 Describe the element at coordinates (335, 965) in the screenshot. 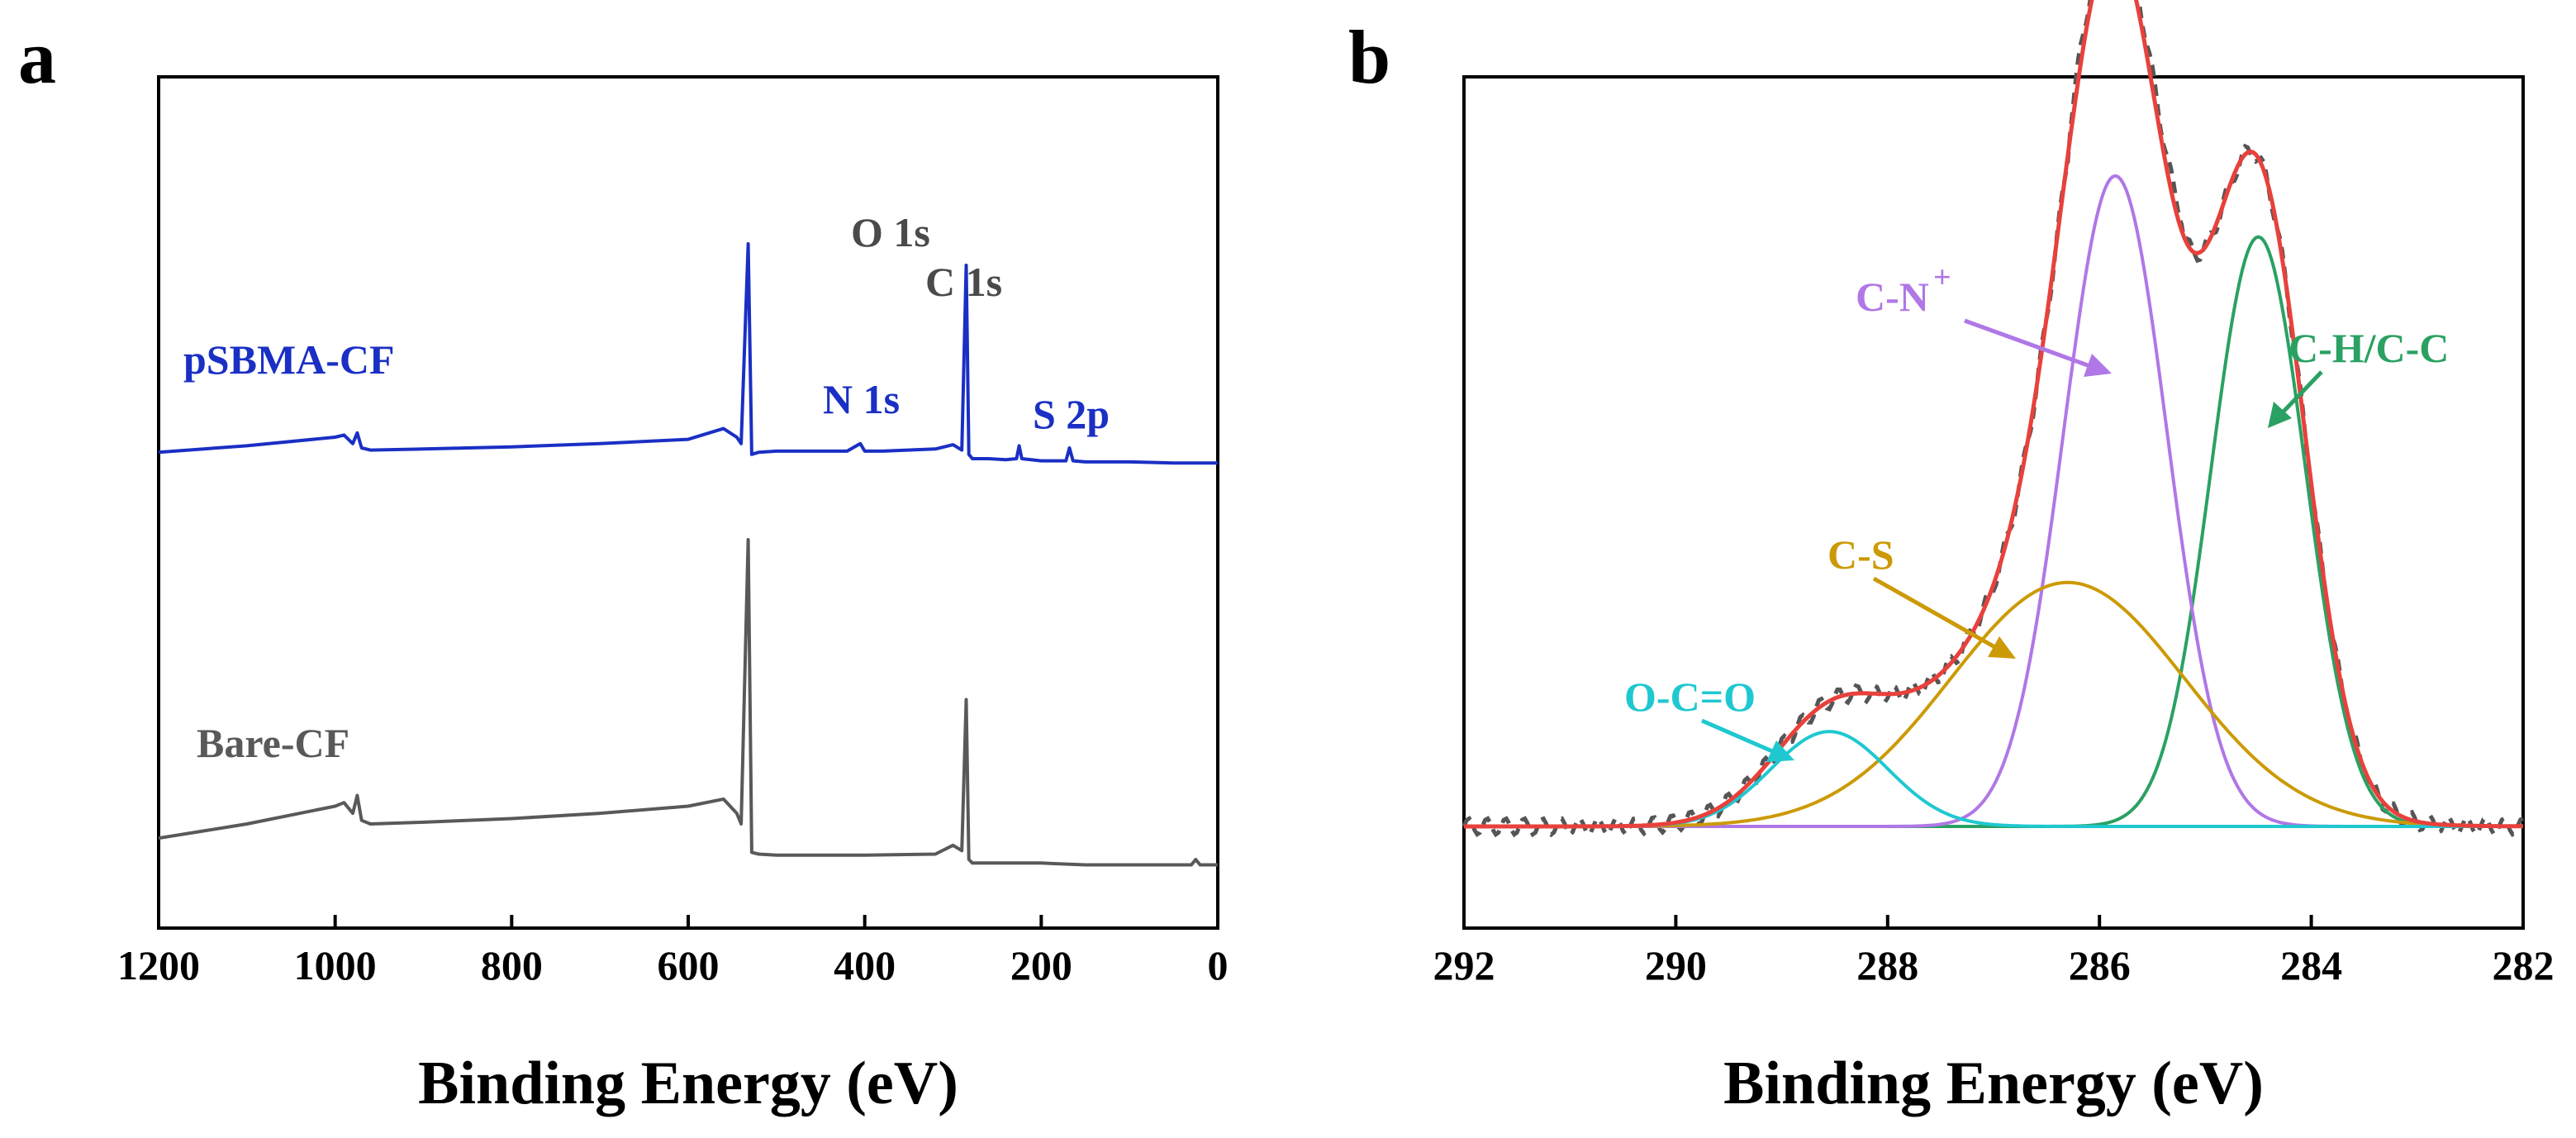

I see `x-tick-label: 1000` at that location.